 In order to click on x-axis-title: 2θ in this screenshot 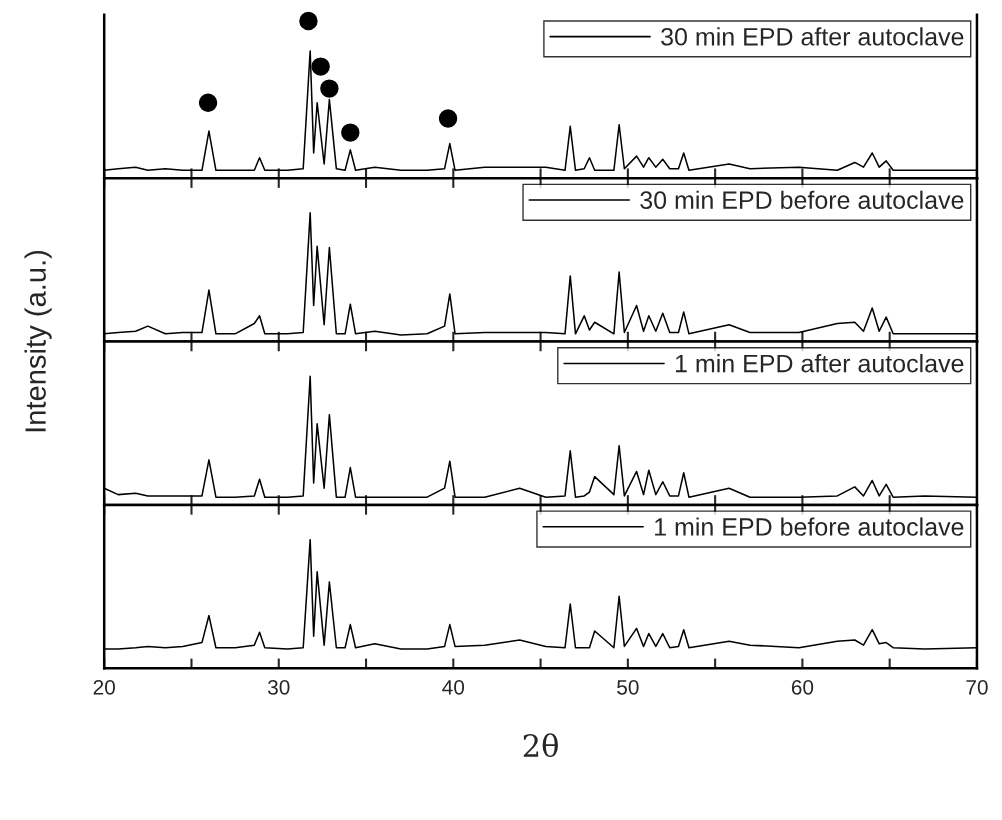, I will do `click(540, 745)`.